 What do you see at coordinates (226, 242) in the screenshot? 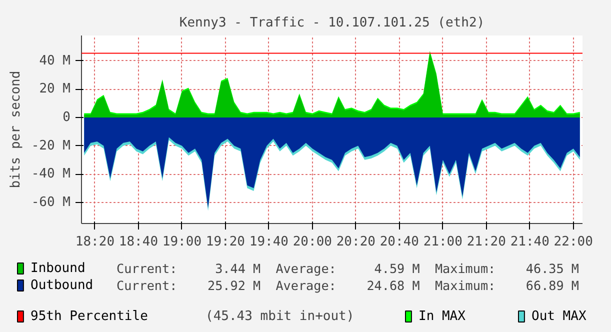
I see `x-tick-label: 19:20` at bounding box center [226, 242].